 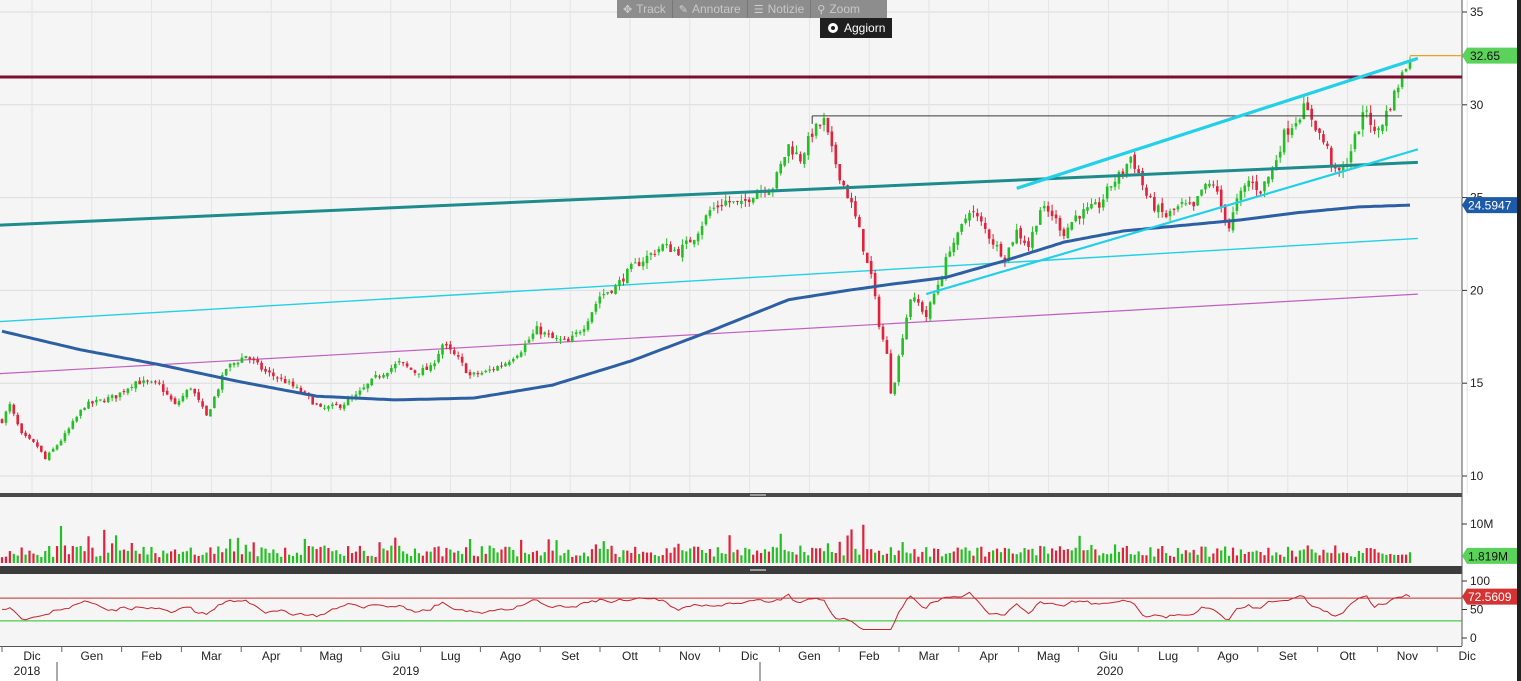 I want to click on annotate-button: ✎ Annotare, so click(x=710, y=9).